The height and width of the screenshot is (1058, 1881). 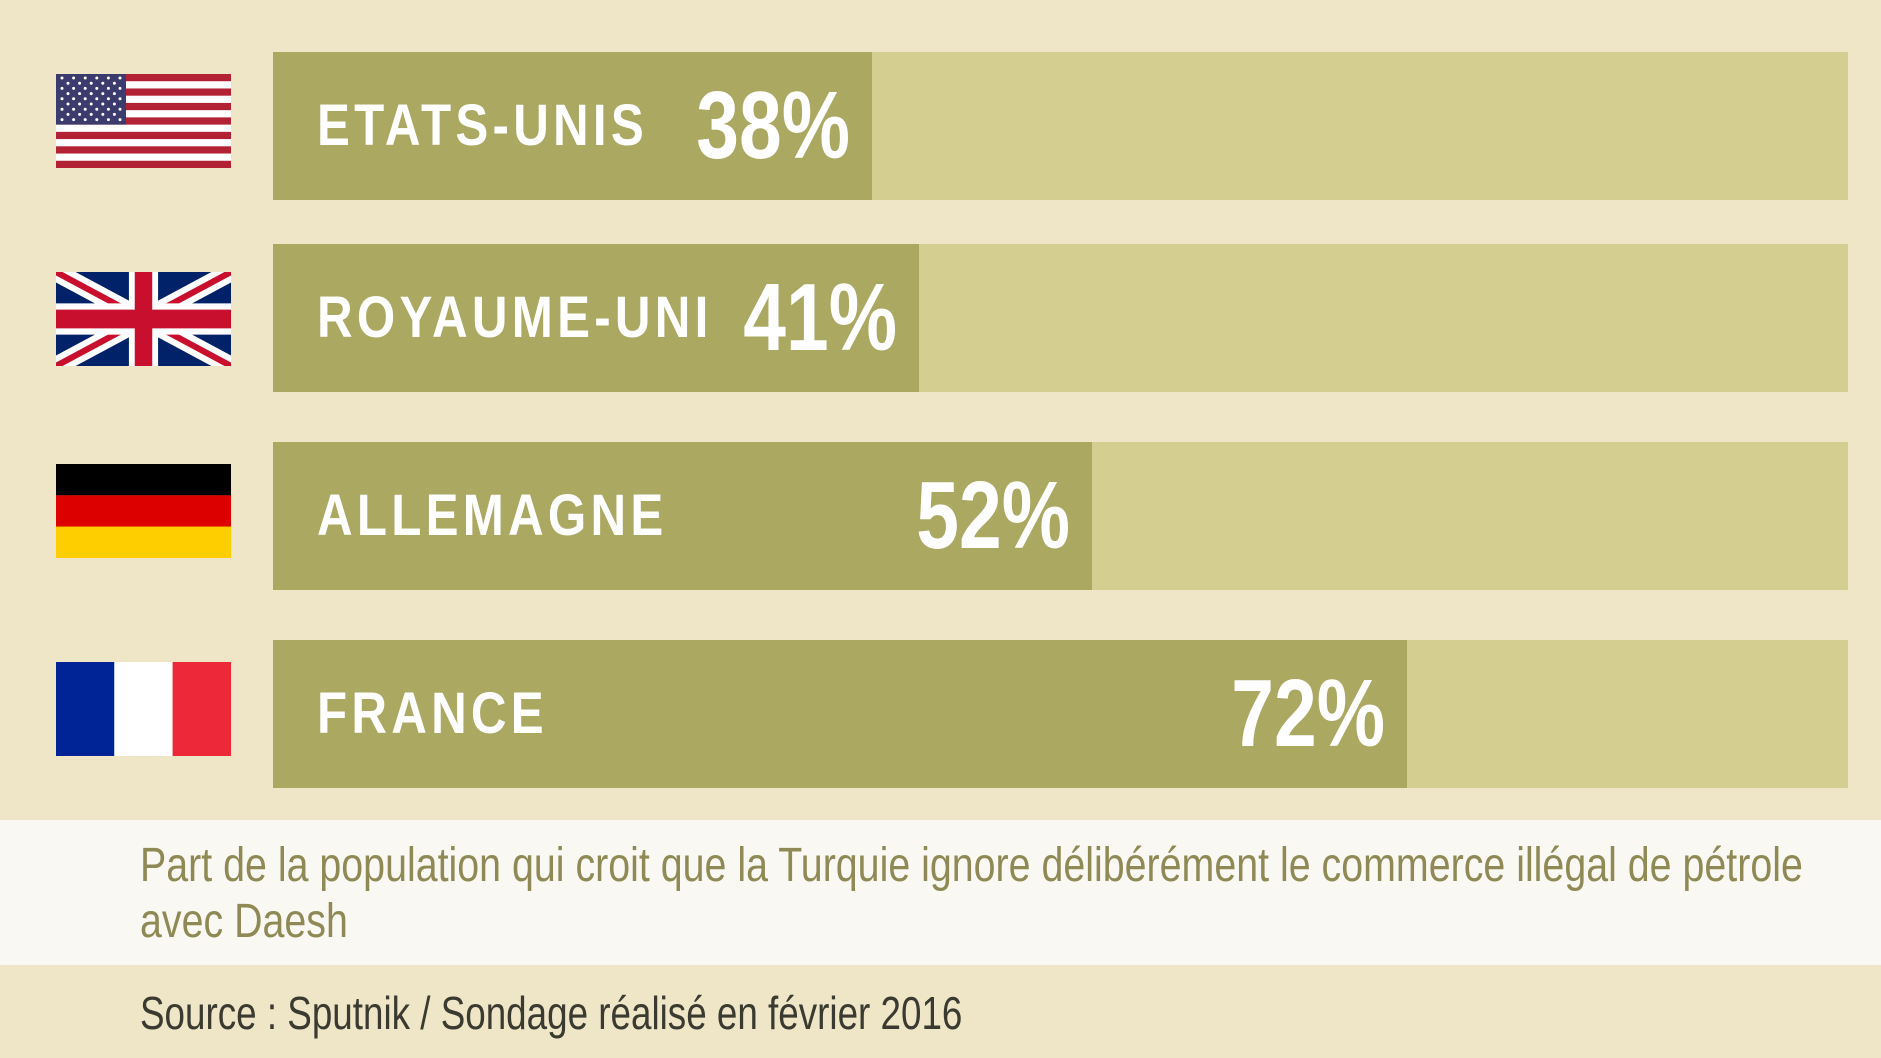 What do you see at coordinates (492, 515) in the screenshot?
I see `category-label: ALLEMAGNE` at bounding box center [492, 515].